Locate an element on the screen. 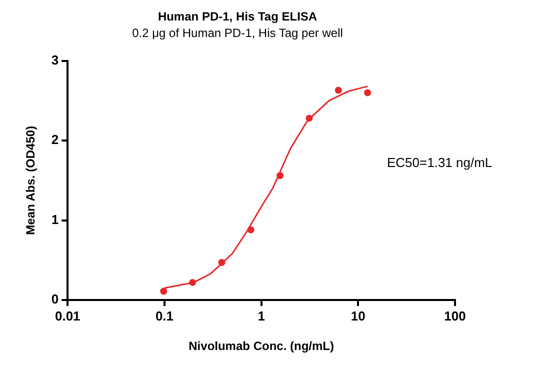 The width and height of the screenshot is (550, 366). annotation: EC50=1.31 ng/mL is located at coordinates (439, 162).